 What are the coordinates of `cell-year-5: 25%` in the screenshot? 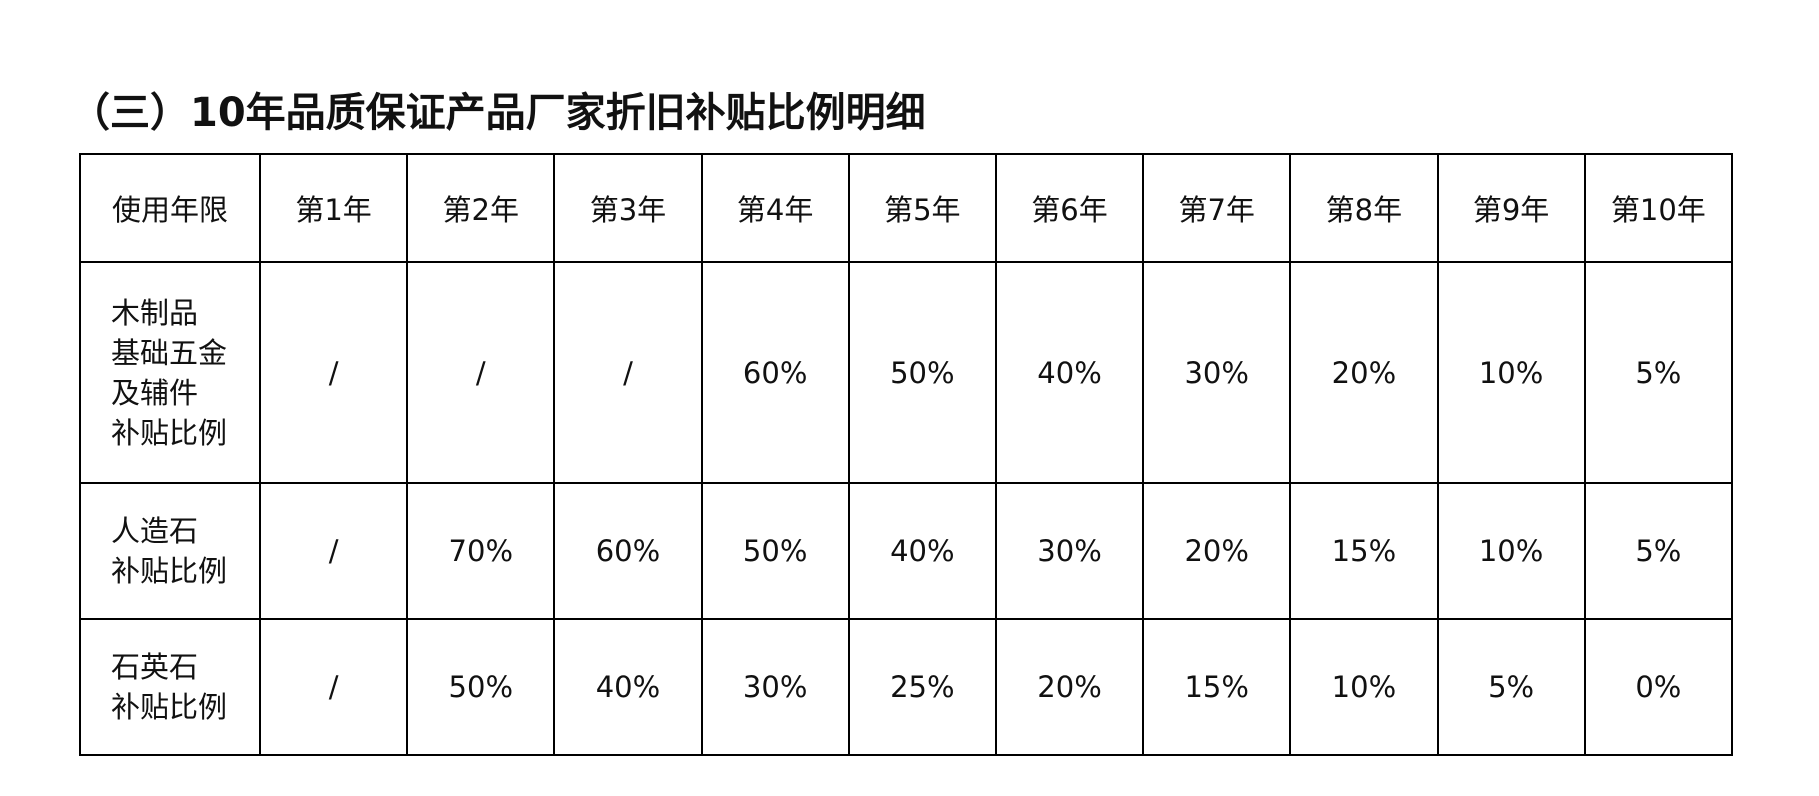 It's located at (922, 687).